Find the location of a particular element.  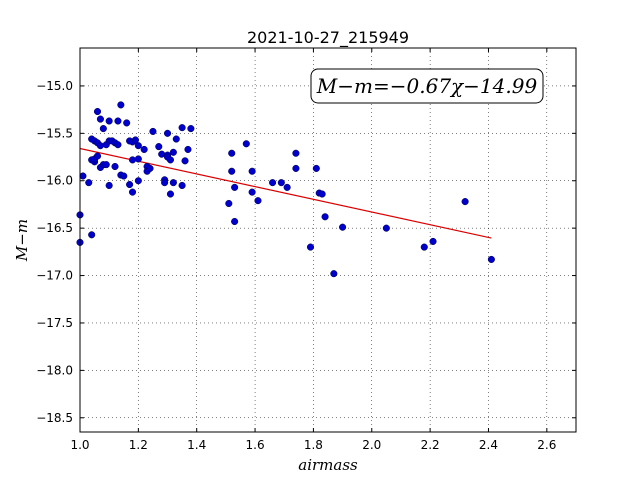

y-tick-label: −18.5 is located at coordinates (54, 418).